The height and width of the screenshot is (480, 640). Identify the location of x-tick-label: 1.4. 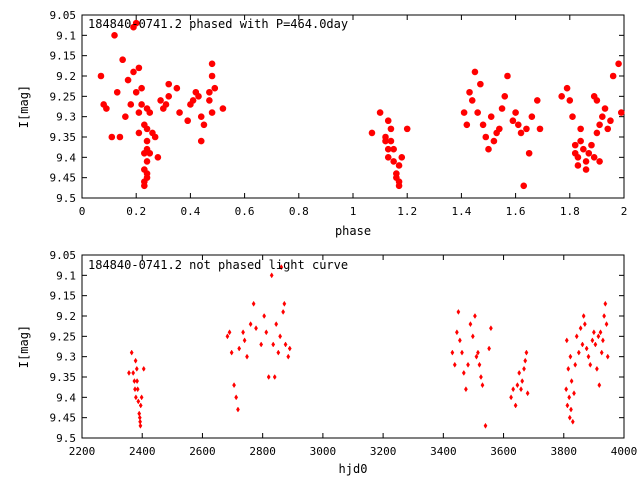
(461, 211).